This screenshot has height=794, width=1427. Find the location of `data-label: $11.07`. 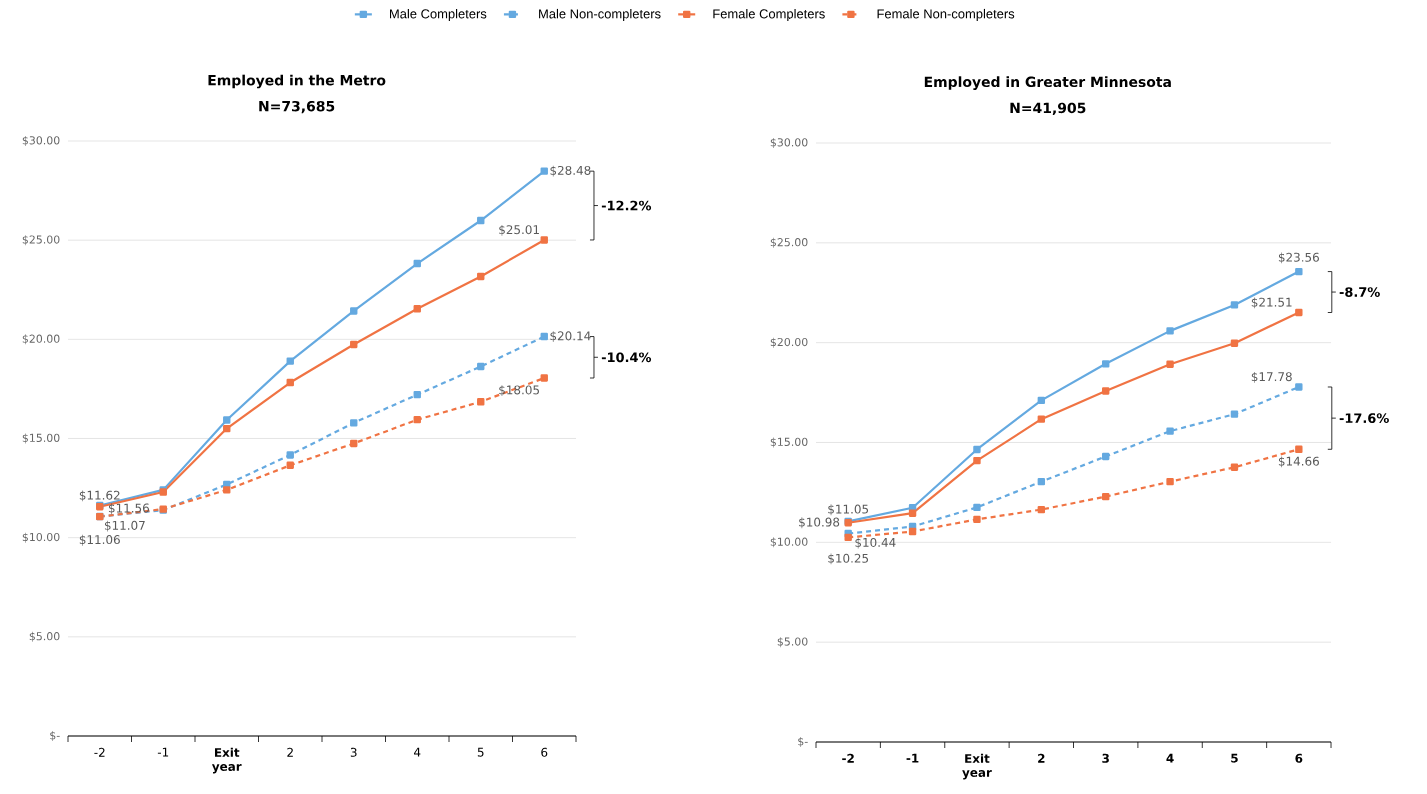

data-label: $11.07 is located at coordinates (124, 526).